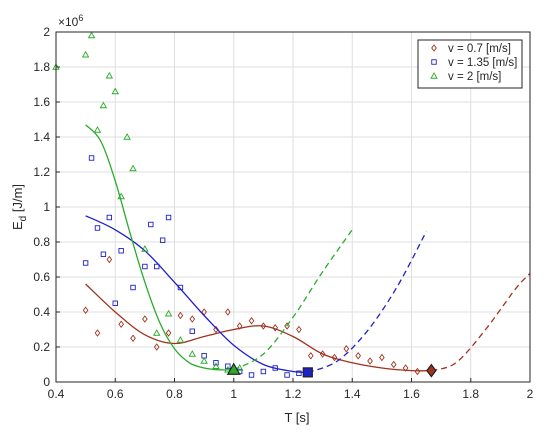 This screenshot has height=432, width=550. What do you see at coordinates (474, 77) in the screenshot?
I see `legend-label: v = 2 [m/s]` at bounding box center [474, 77].